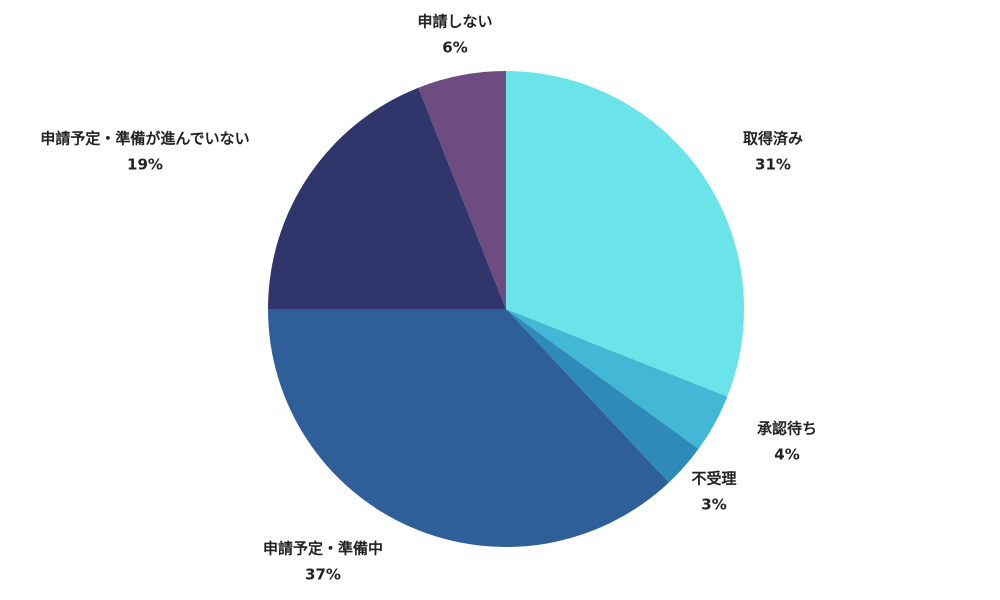 The width and height of the screenshot is (1000, 600). What do you see at coordinates (323, 575) in the screenshot?
I see `slice-value: 37%` at bounding box center [323, 575].